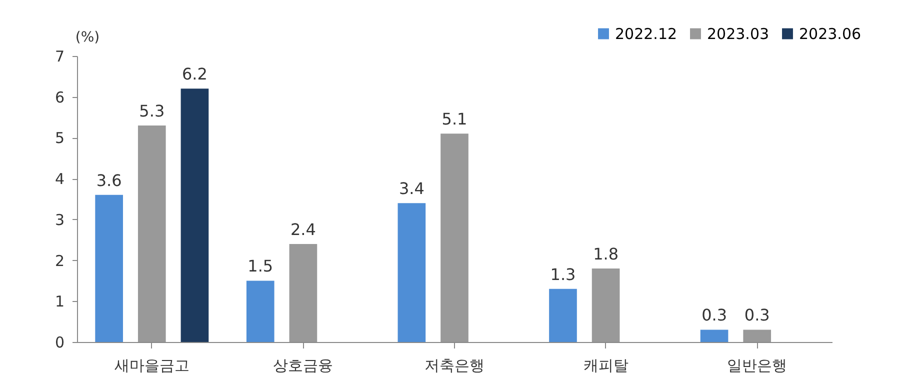 Image resolution: width=922 pixels, height=383 pixels. What do you see at coordinates (757, 365) in the screenshot?
I see `x-tick-label: 일반은행` at bounding box center [757, 365].